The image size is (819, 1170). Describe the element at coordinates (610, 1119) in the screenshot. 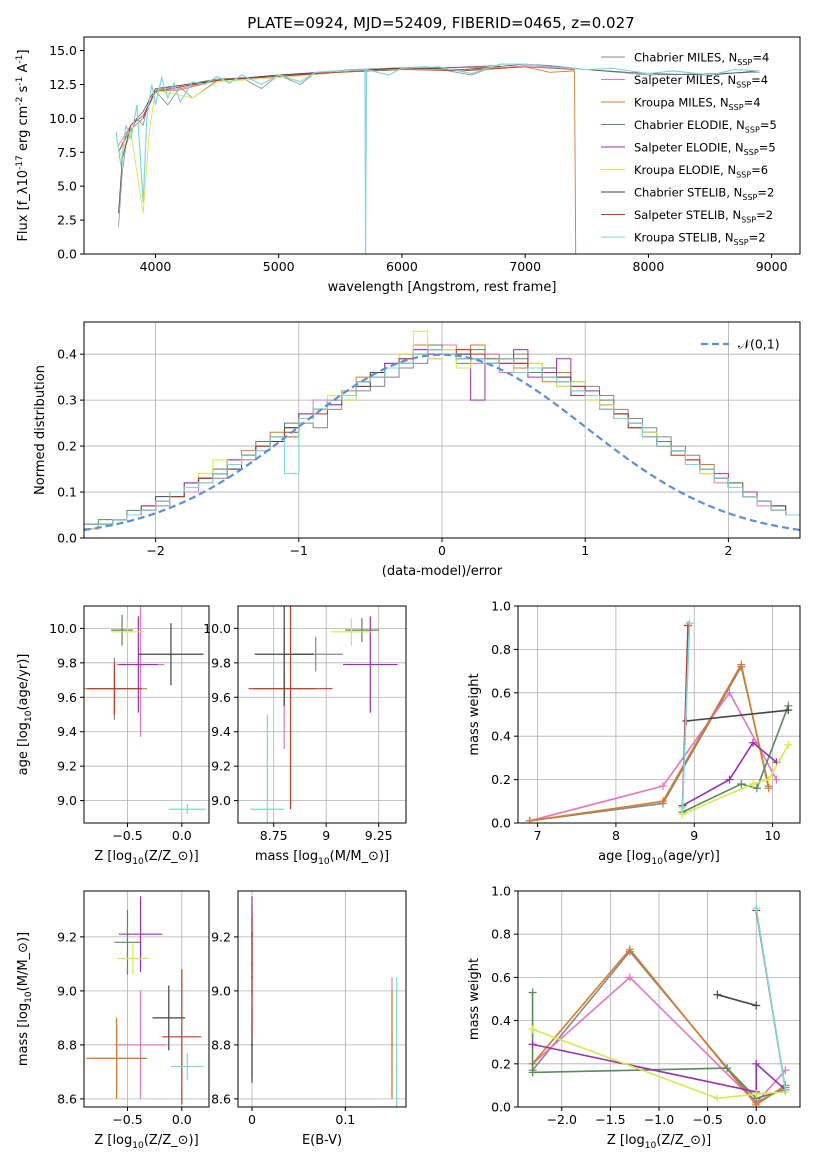

I see `x-tick-label: −1.5` at that location.